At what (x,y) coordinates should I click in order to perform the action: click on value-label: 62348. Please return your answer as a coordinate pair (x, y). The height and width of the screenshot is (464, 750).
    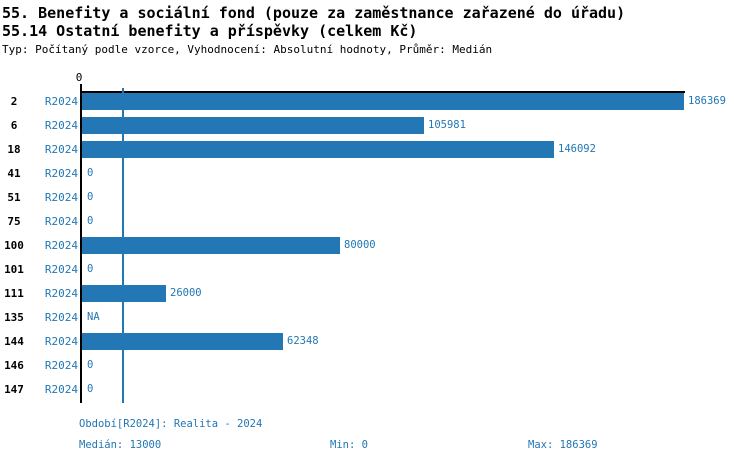
    Looking at the image, I should click on (303, 341).